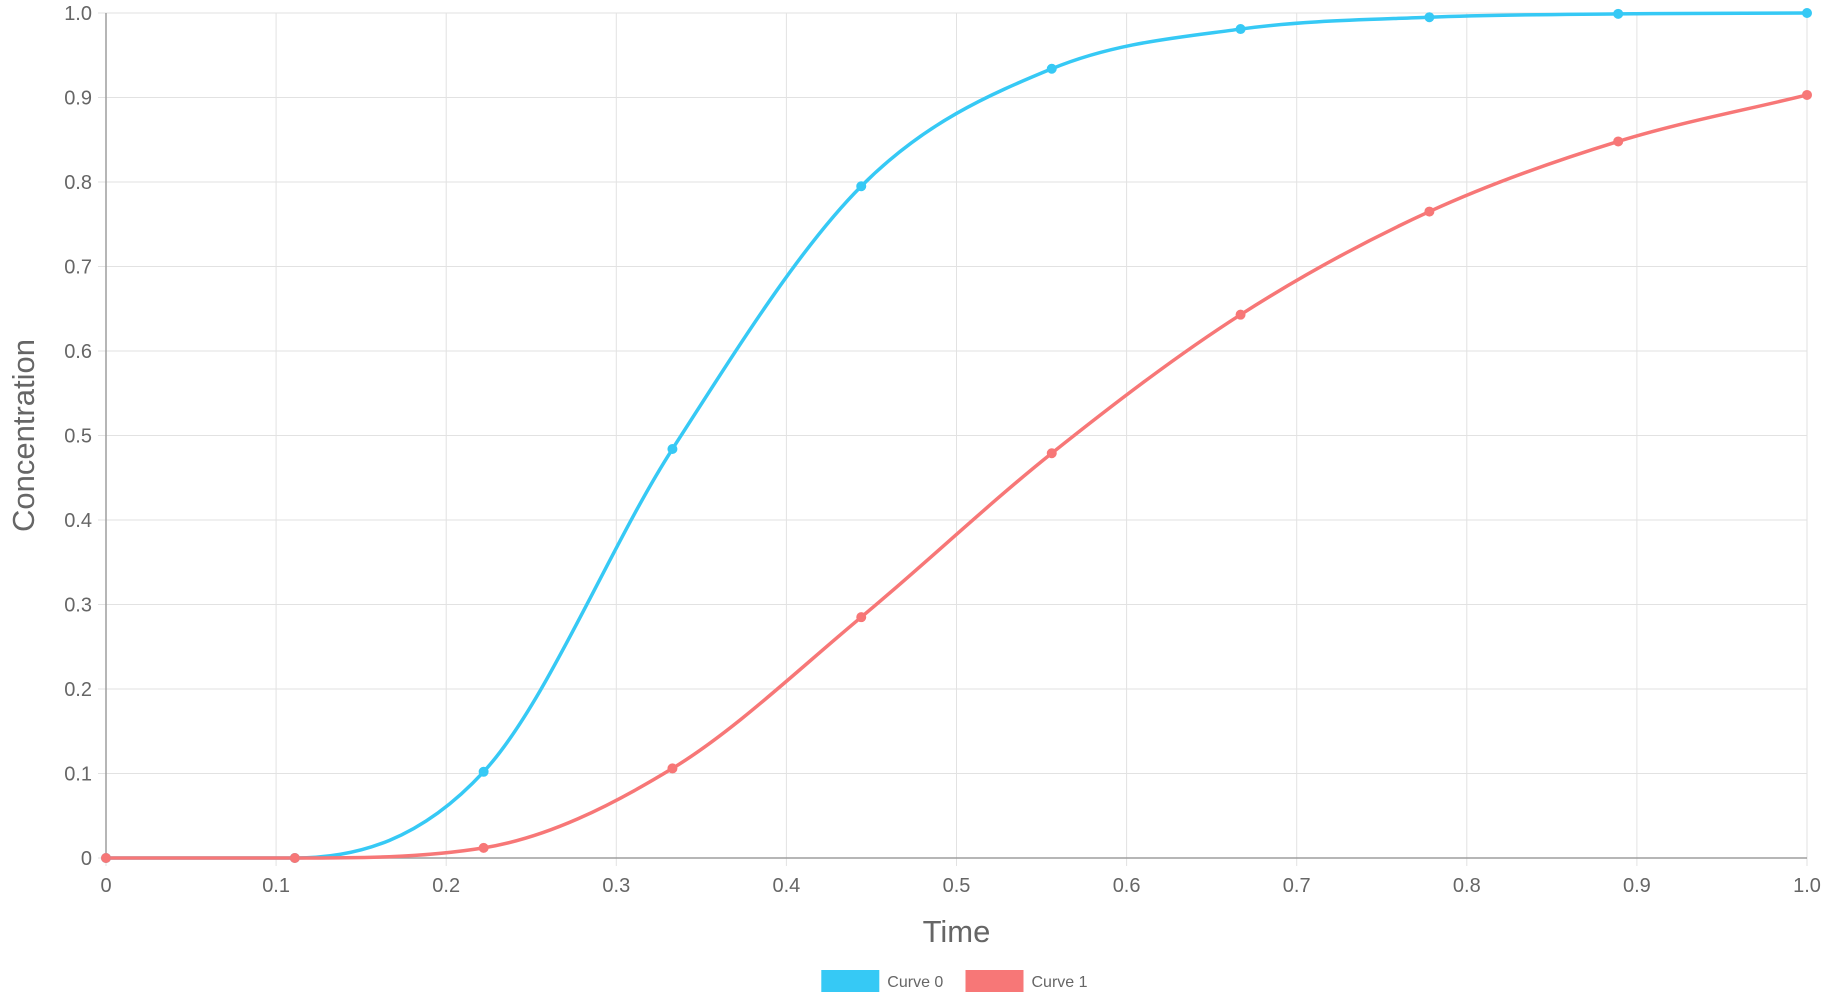 The height and width of the screenshot is (1003, 1826). Describe the element at coordinates (1807, 886) in the screenshot. I see `x-tick-label: 1.0` at that location.